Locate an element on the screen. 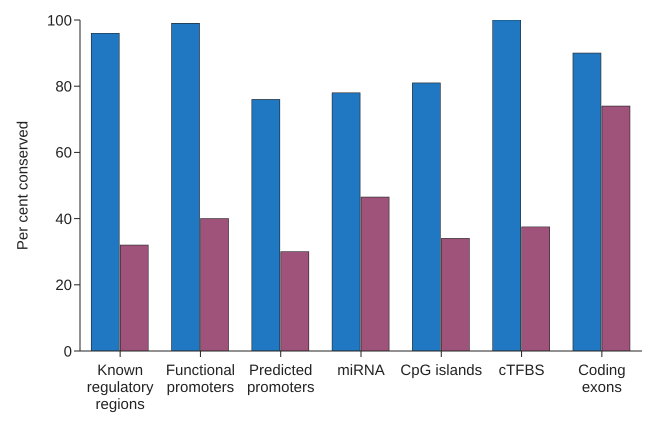 This screenshot has width=656, height=431. y-tick-label: 80 is located at coordinates (63, 87).